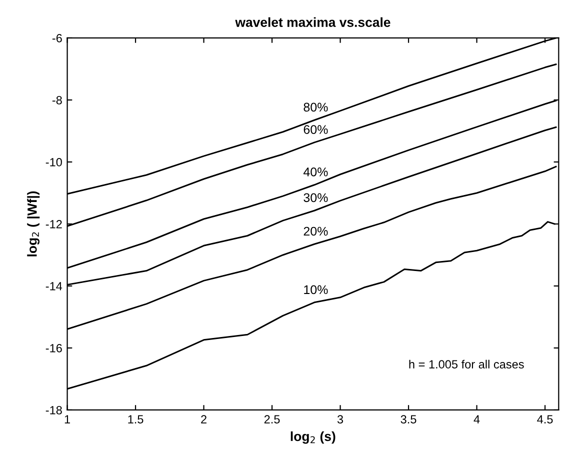 This screenshot has width=585, height=452. I want to click on chart-title: wavelet maxima vs.scale, so click(312, 22).